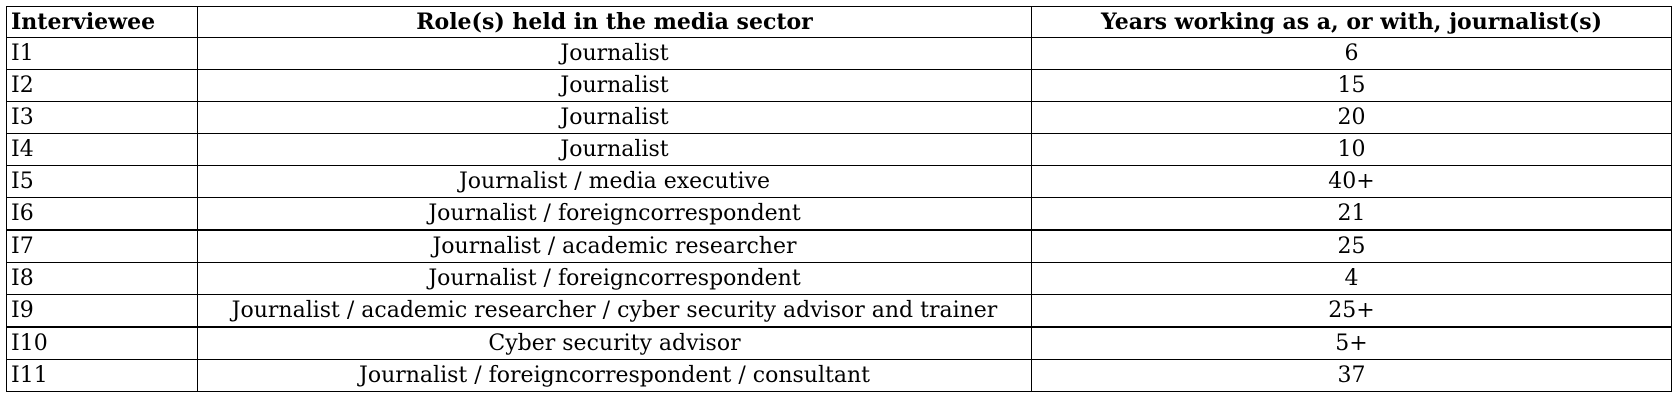 Image resolution: width=1678 pixels, height=417 pixels. I want to click on cell-years: 20, so click(1351, 117).